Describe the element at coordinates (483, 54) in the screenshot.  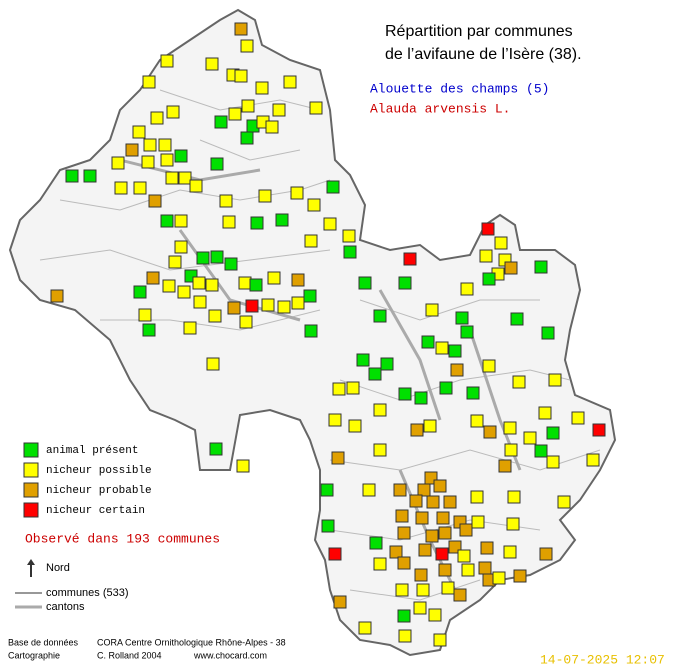
I see `title: de l’avifaune de l’Isère (38).` at that location.